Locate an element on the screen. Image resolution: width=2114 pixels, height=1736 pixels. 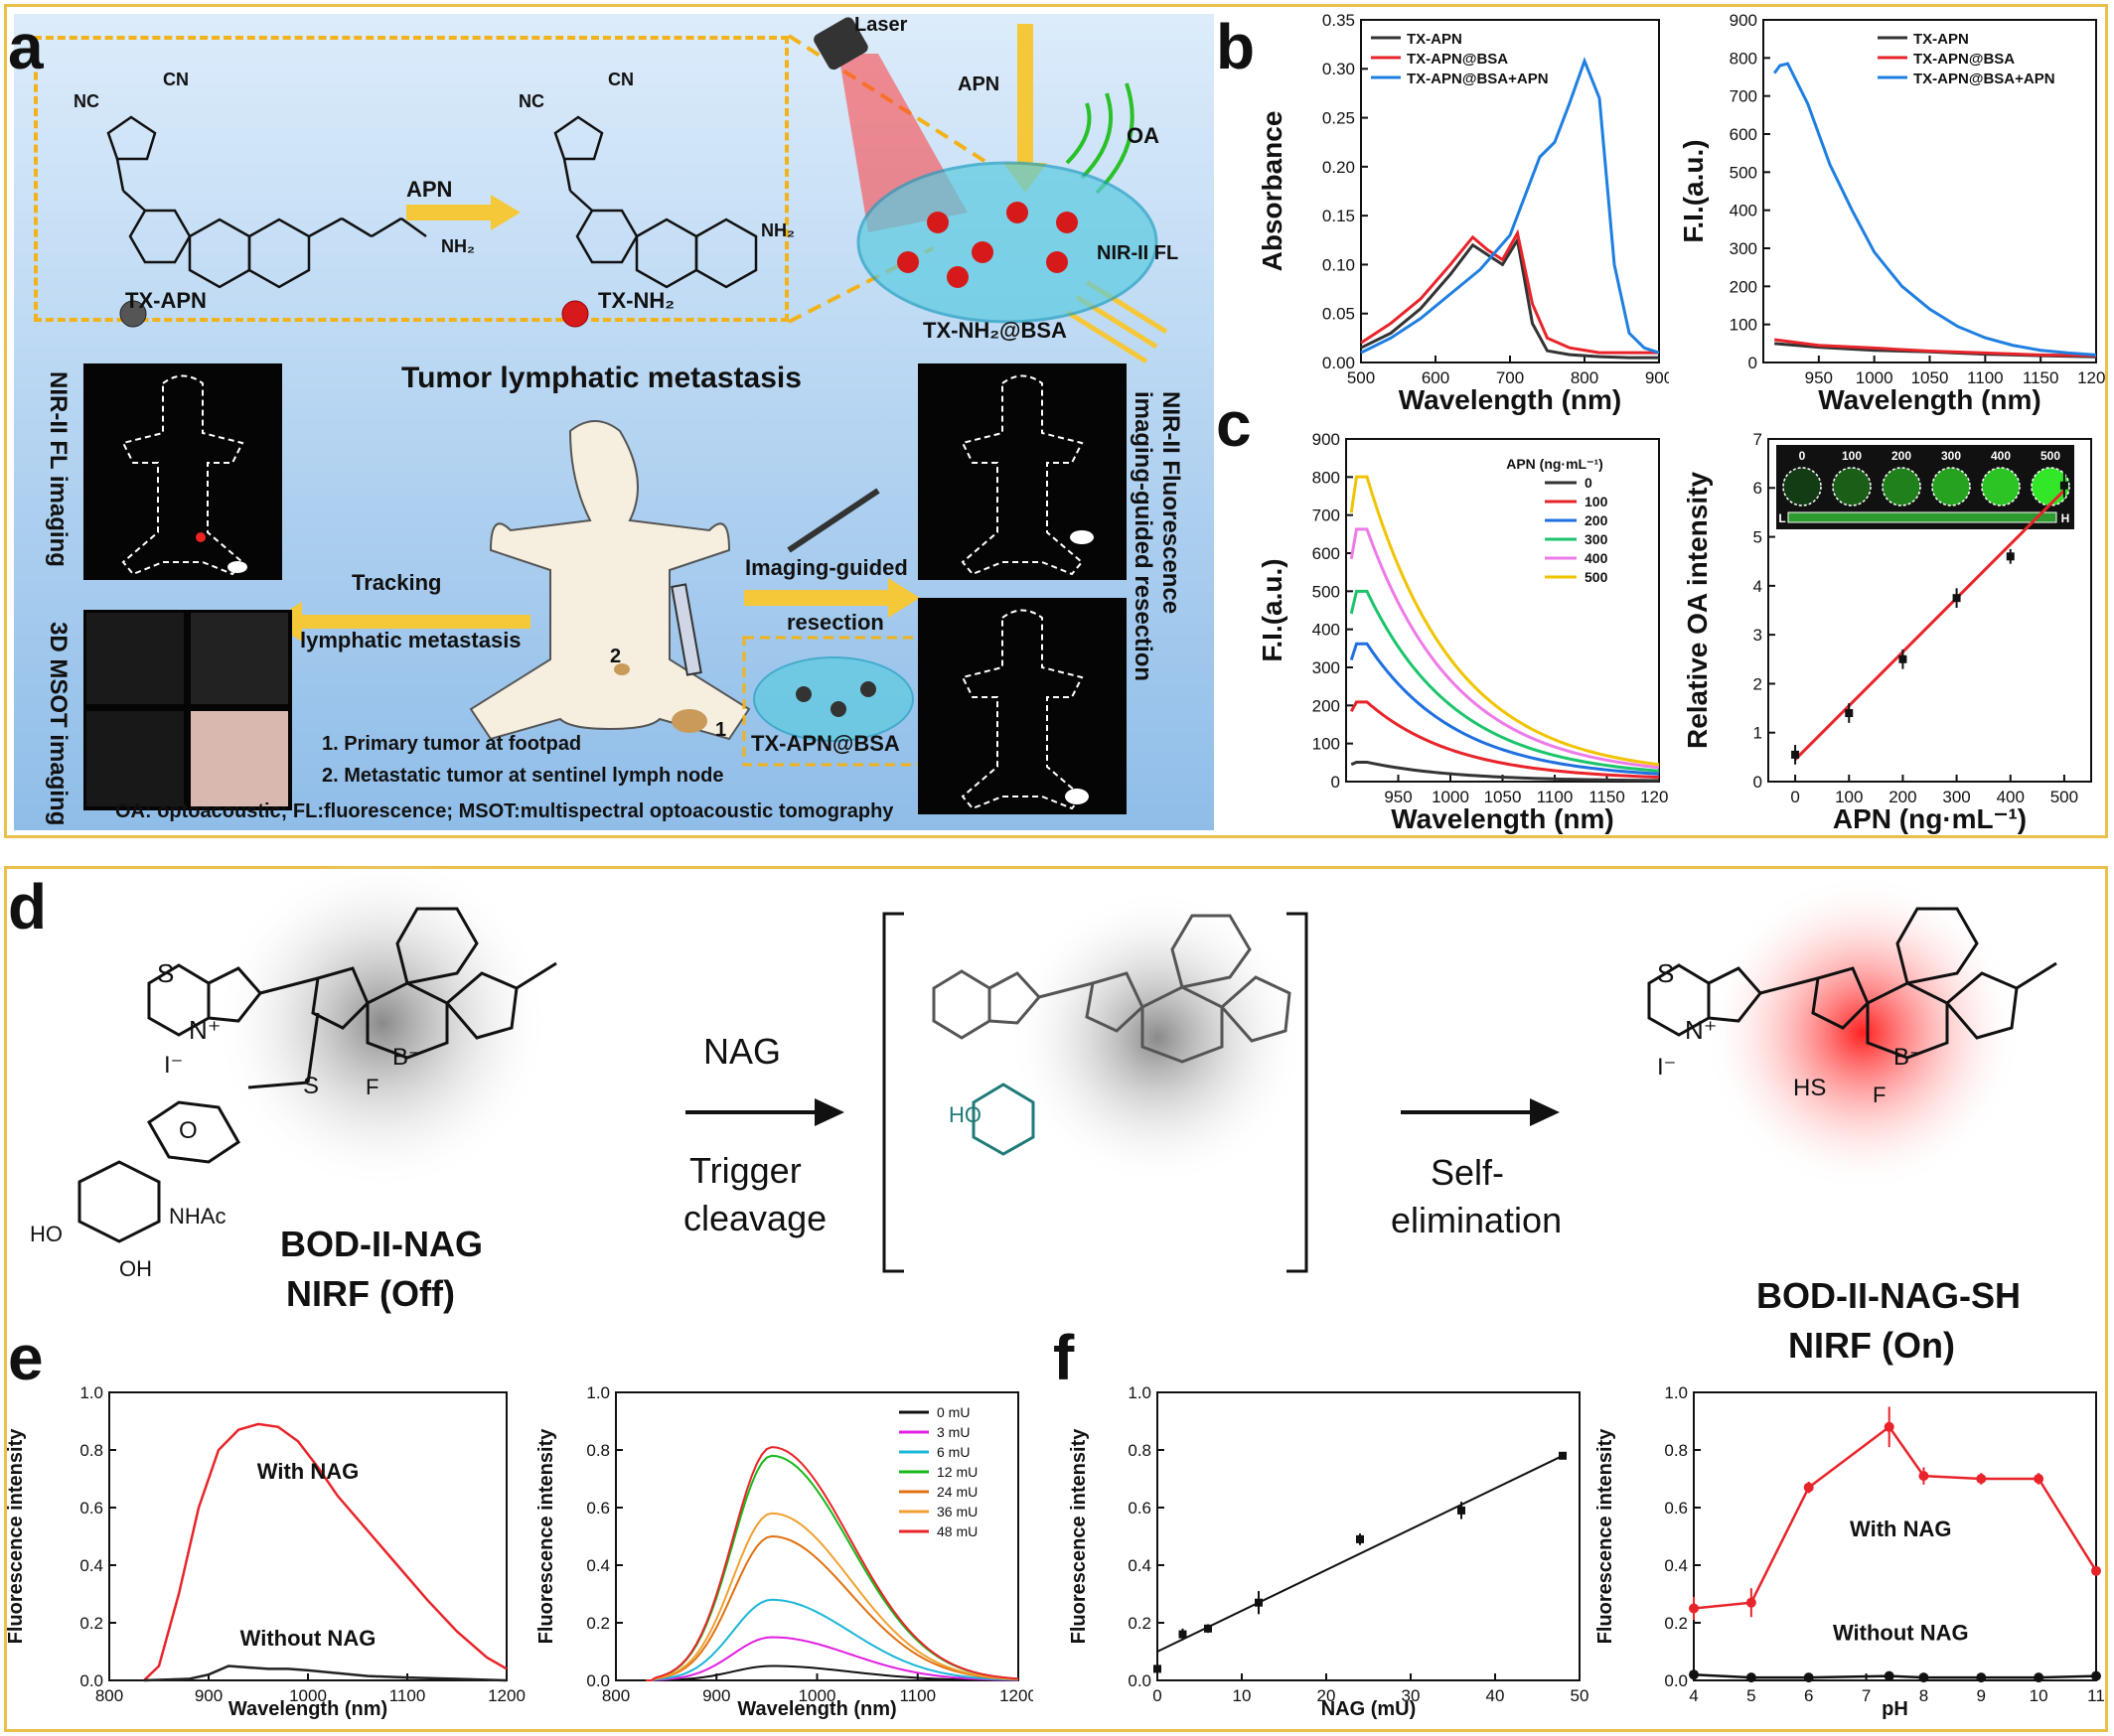
x-tick-label: 7 is located at coordinates (1867, 1695).